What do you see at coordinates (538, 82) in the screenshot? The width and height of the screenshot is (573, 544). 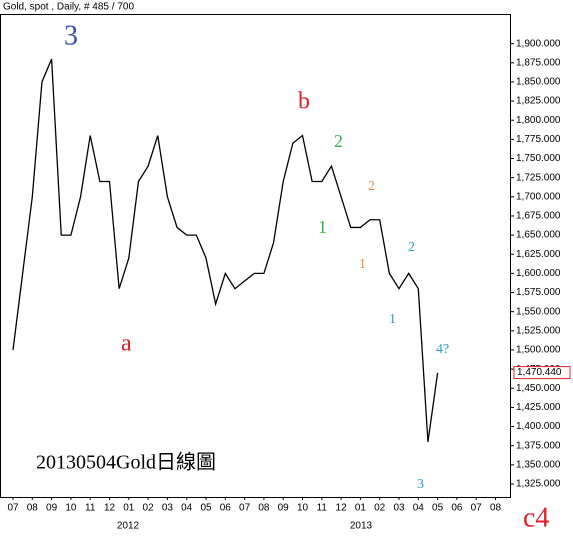 I see `y-tick-label: 1,850.000` at bounding box center [538, 82].